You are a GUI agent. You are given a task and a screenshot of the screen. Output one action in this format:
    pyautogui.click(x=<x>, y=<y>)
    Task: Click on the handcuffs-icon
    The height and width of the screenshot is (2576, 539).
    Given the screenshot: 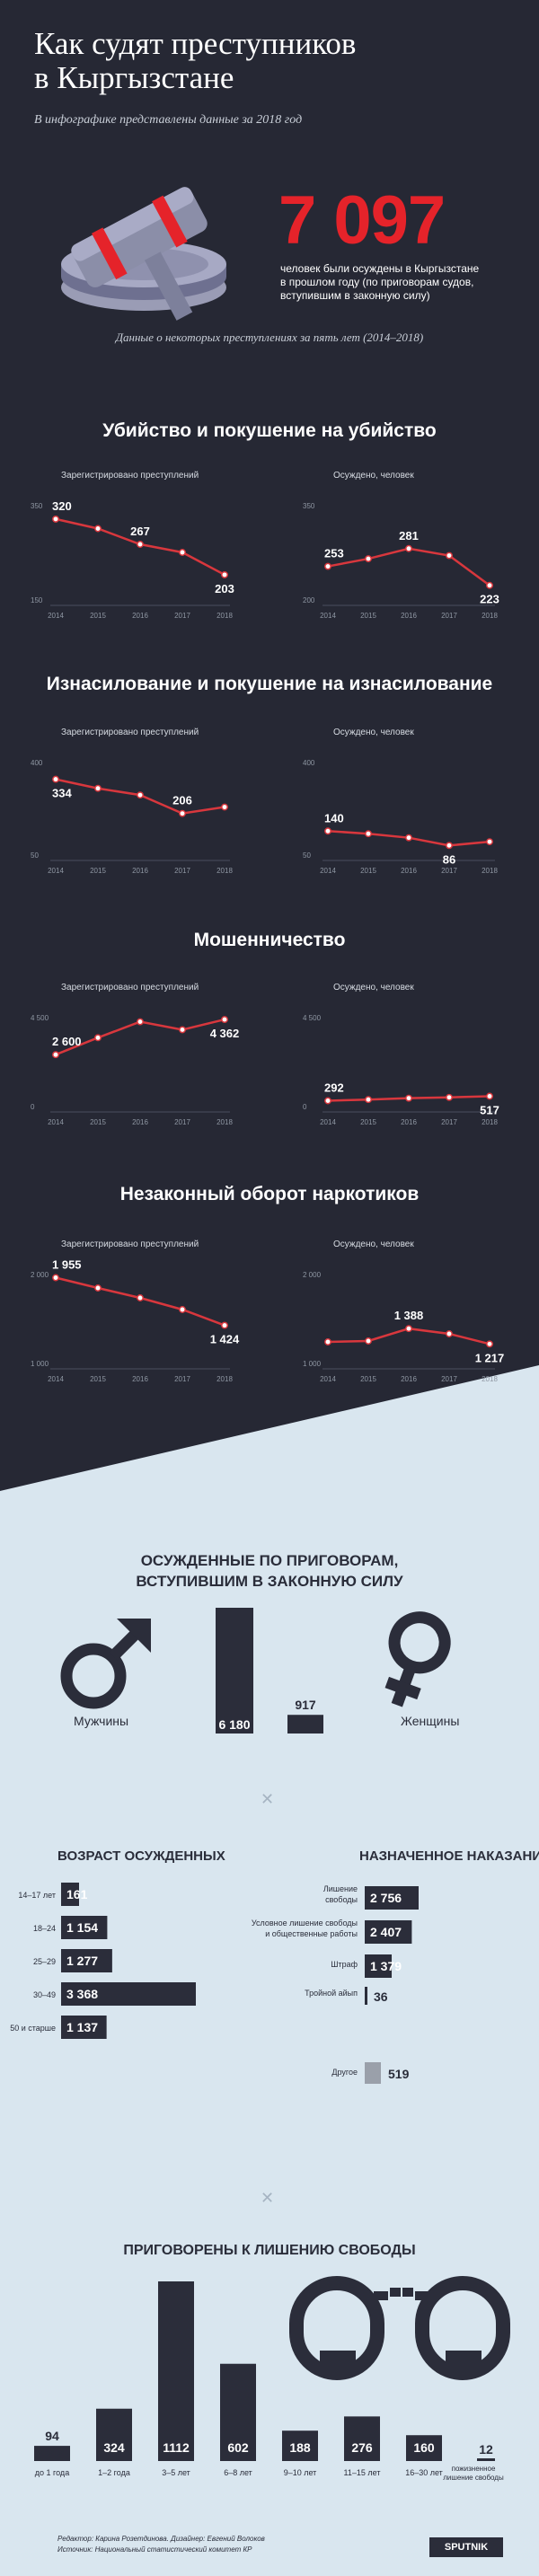 What is the action you would take?
    pyautogui.click(x=400, y=2328)
    